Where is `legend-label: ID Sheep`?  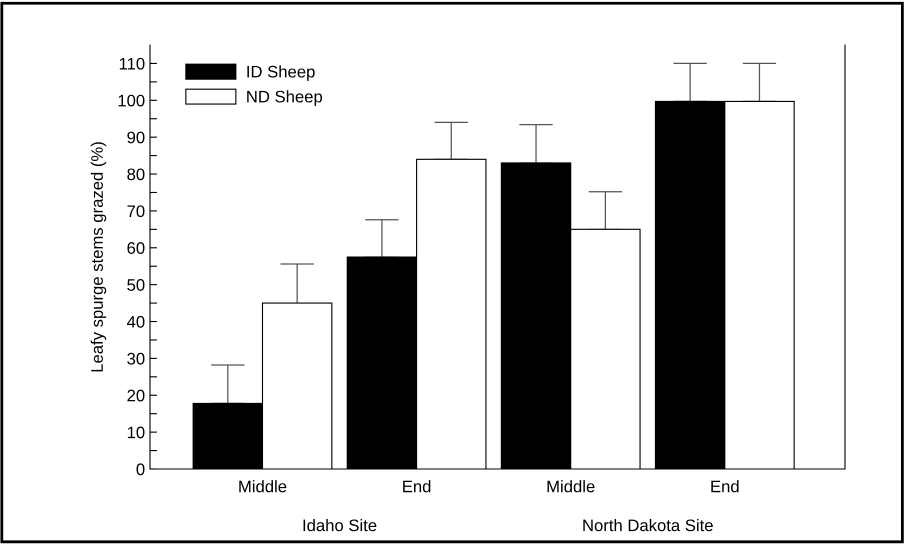
legend-label: ID Sheep is located at coordinates (281, 73).